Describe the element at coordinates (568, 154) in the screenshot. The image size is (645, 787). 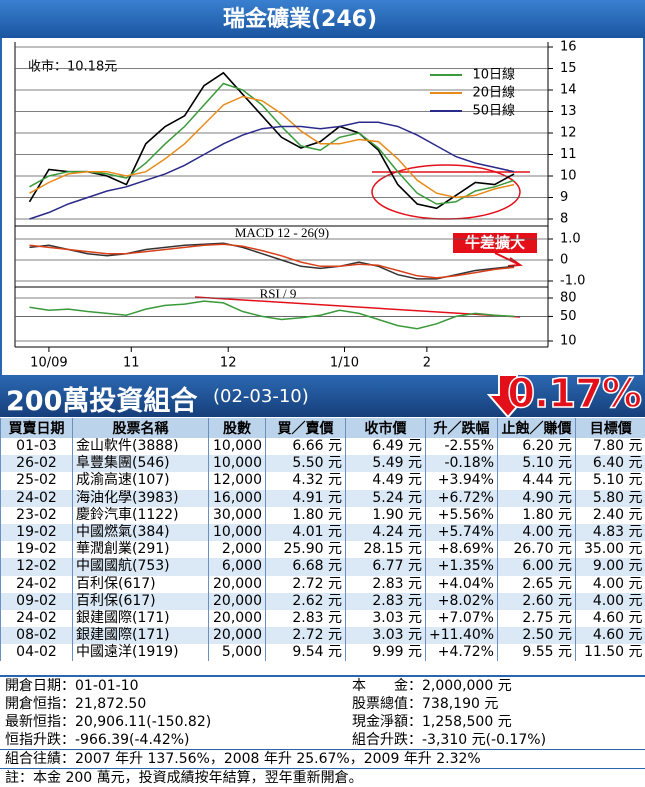
I see `y-tick-label: 11` at that location.